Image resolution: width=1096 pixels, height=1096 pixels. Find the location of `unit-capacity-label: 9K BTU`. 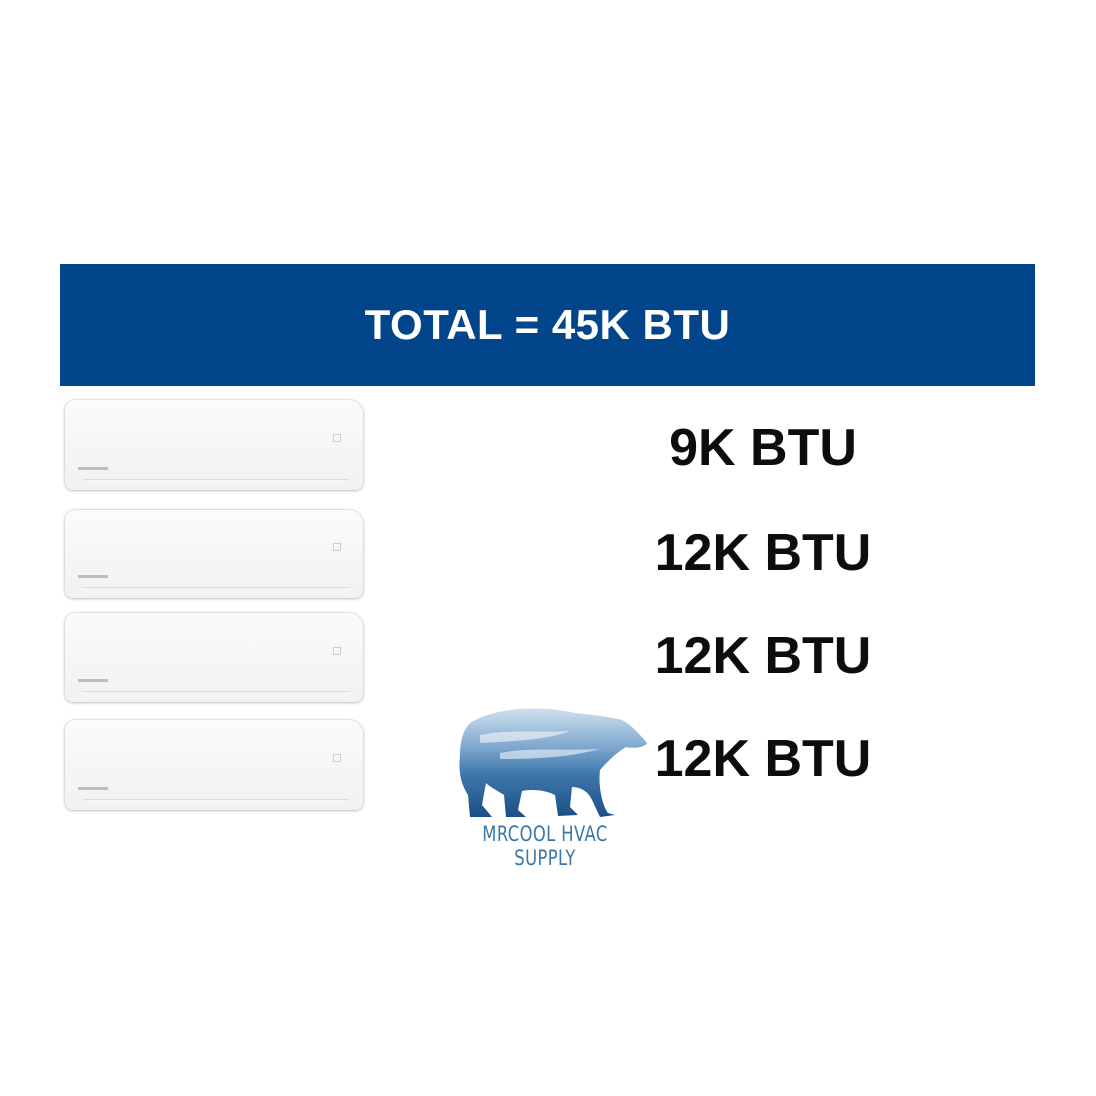

unit-capacity-label: 9K BTU is located at coordinates (763, 448).